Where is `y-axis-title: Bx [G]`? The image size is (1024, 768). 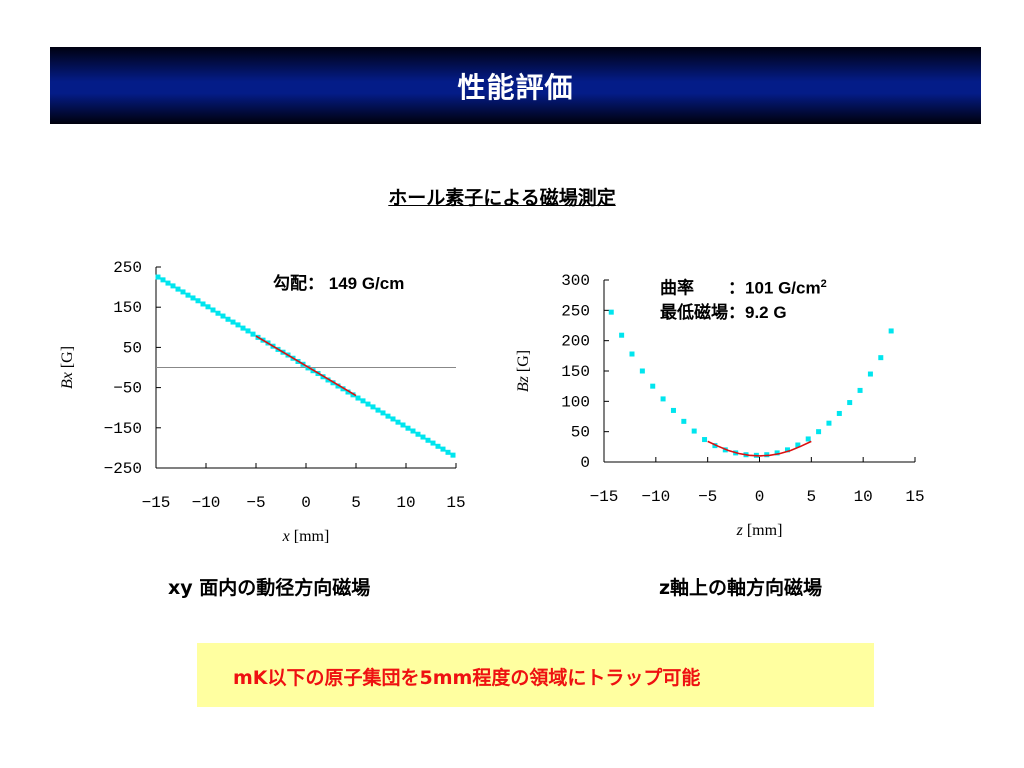 y-axis-title: Bx [G] is located at coordinates (67, 367).